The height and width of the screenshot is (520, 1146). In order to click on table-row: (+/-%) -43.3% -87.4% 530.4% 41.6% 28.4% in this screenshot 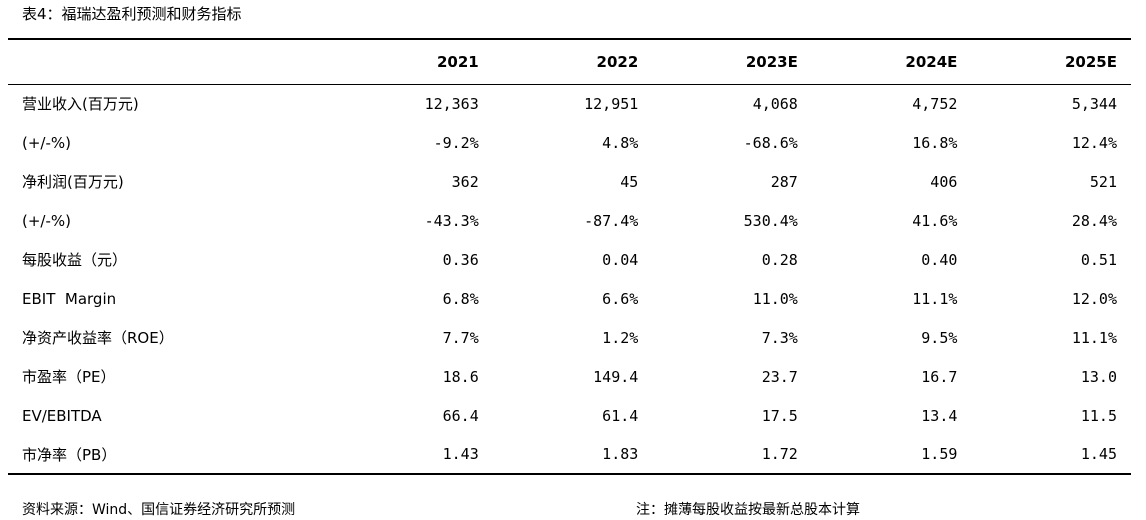, I will do `click(569, 220)`.